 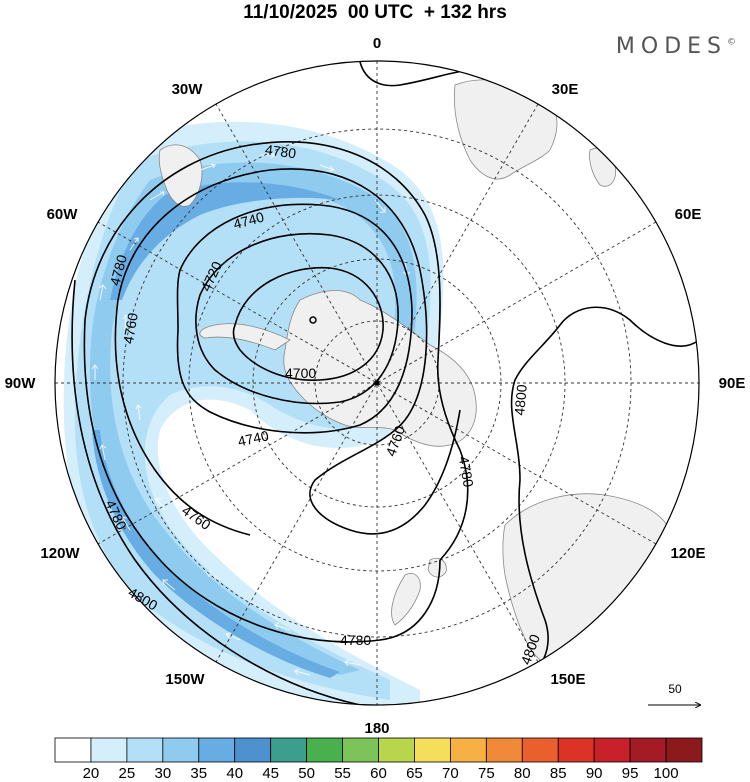 What do you see at coordinates (378, 773) in the screenshot?
I see `colorbar-tick-label: 60` at bounding box center [378, 773].